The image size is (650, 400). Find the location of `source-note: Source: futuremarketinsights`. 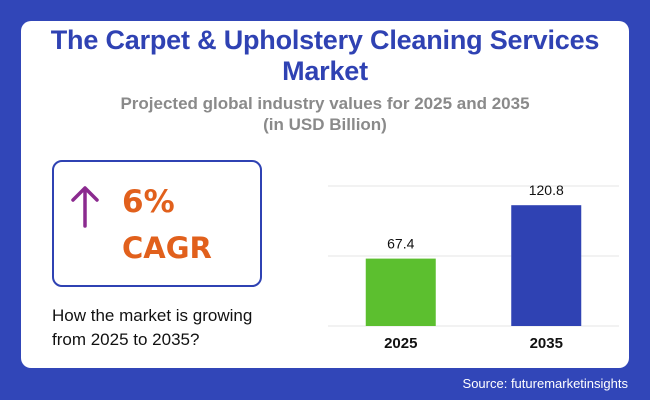

source-note: Source: futuremarketinsights is located at coordinates (545, 383).